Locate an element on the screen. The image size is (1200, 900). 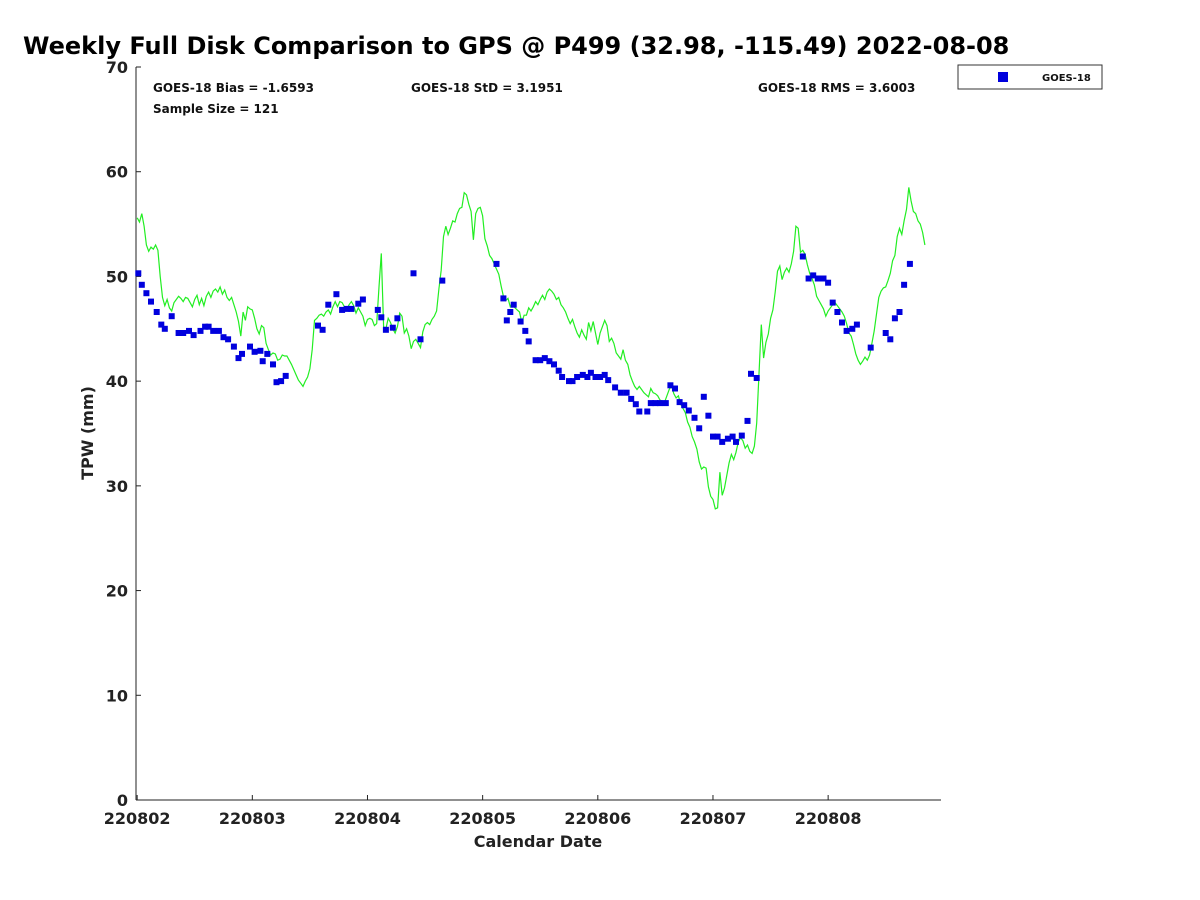
y-tick-label: 60 is located at coordinates (117, 172).